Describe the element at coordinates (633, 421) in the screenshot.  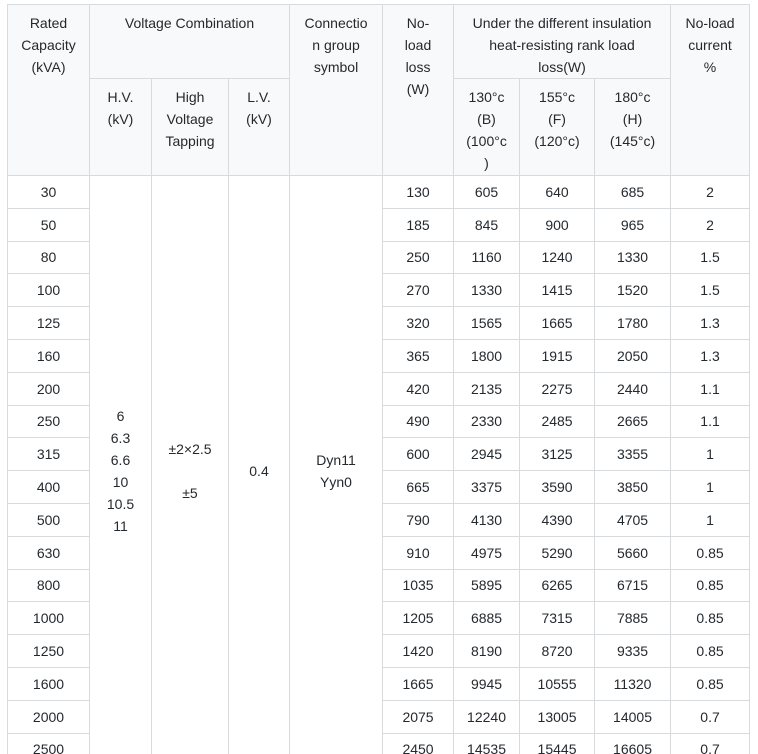
I see `loss-180-cell: 2665` at that location.